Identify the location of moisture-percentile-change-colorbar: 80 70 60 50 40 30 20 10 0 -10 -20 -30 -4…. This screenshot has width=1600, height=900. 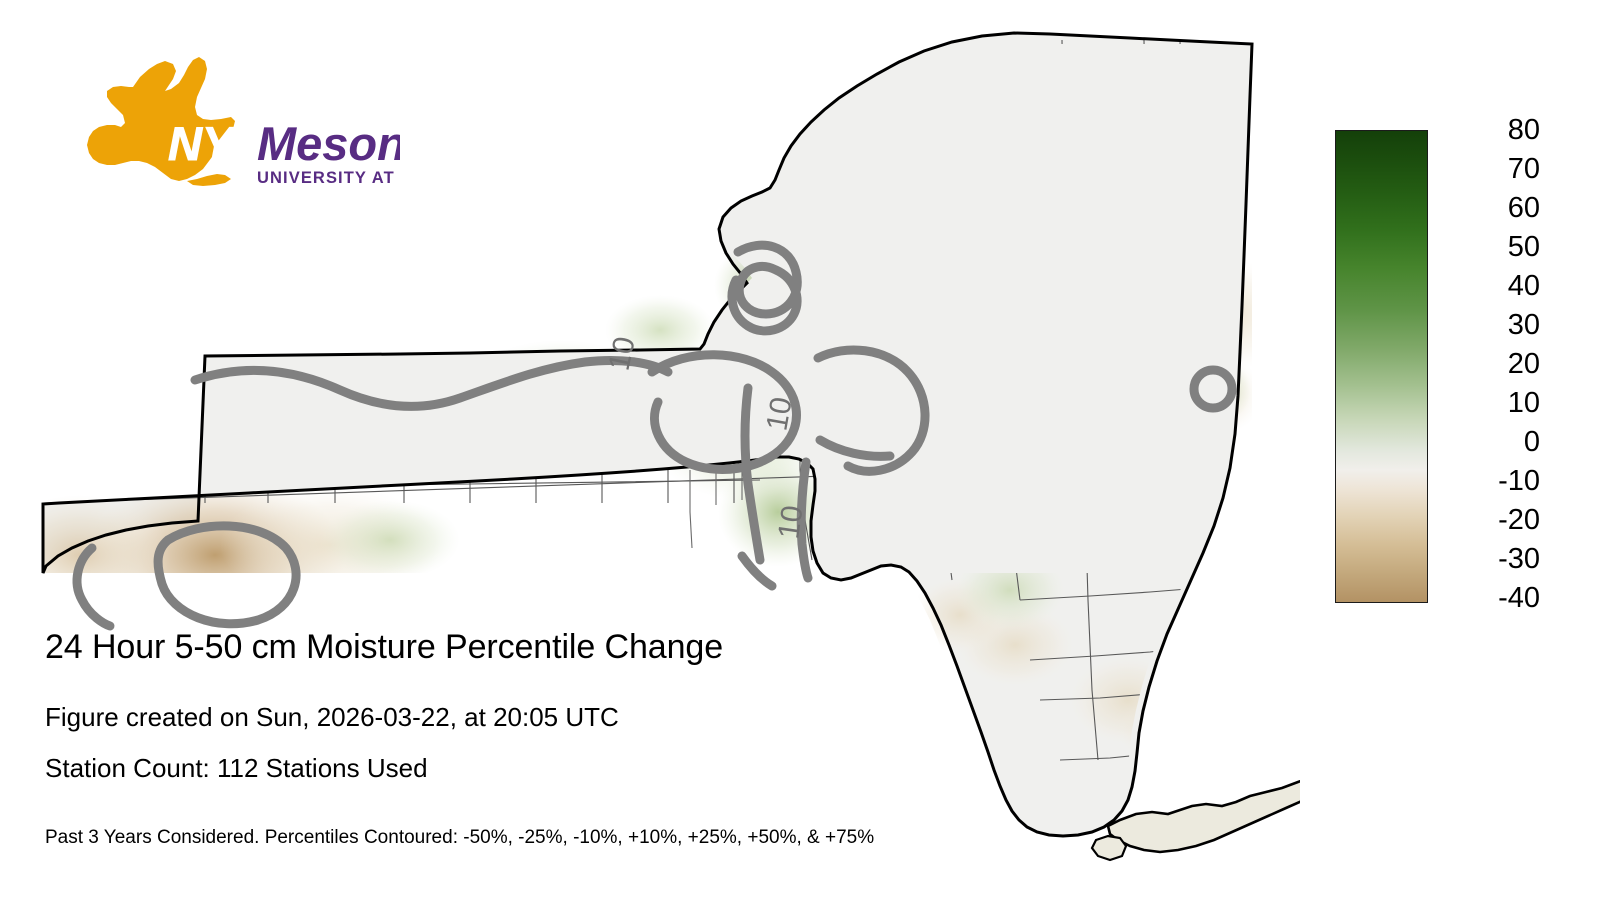
(1460, 364).